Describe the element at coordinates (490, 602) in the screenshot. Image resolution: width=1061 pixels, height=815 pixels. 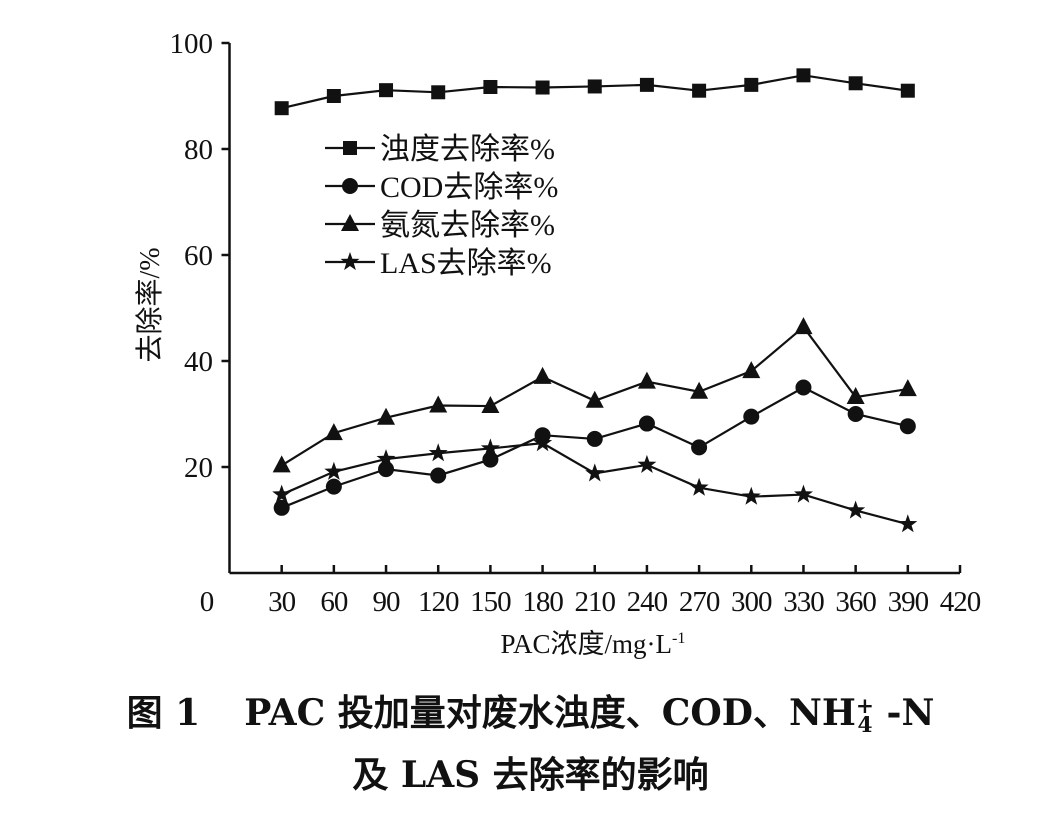
I see `x-tick-label: 150` at that location.